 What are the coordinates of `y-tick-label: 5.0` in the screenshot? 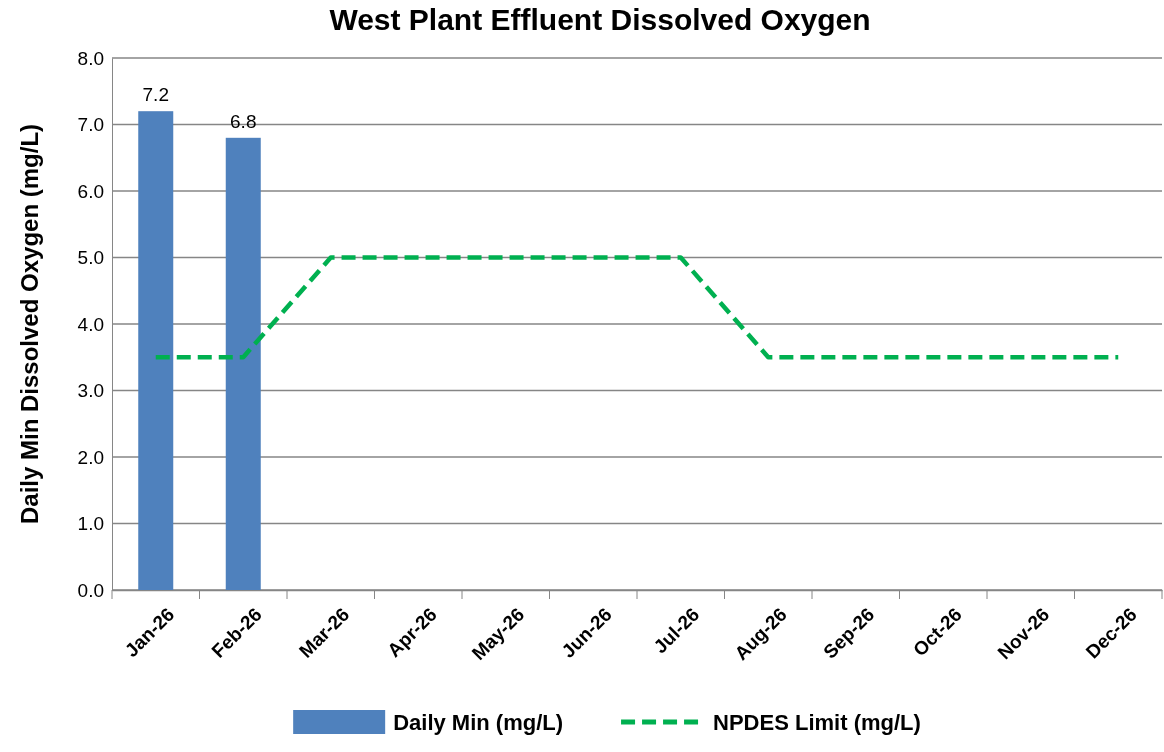 It's located at (90, 258).